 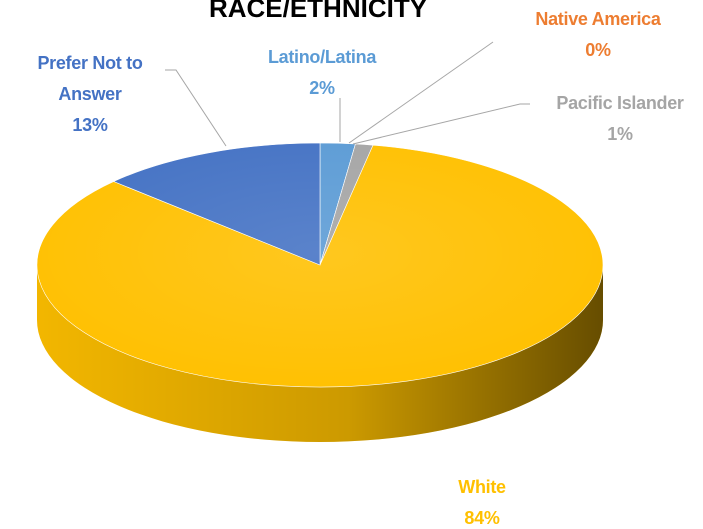 What do you see at coordinates (482, 487) in the screenshot?
I see `category-label: White` at bounding box center [482, 487].